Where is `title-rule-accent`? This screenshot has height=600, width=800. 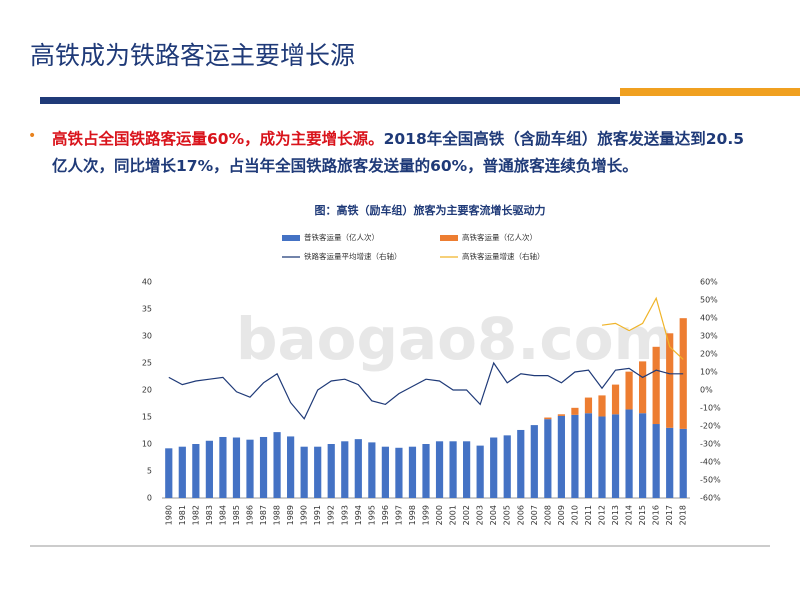 title-rule-accent is located at coordinates (710, 92).